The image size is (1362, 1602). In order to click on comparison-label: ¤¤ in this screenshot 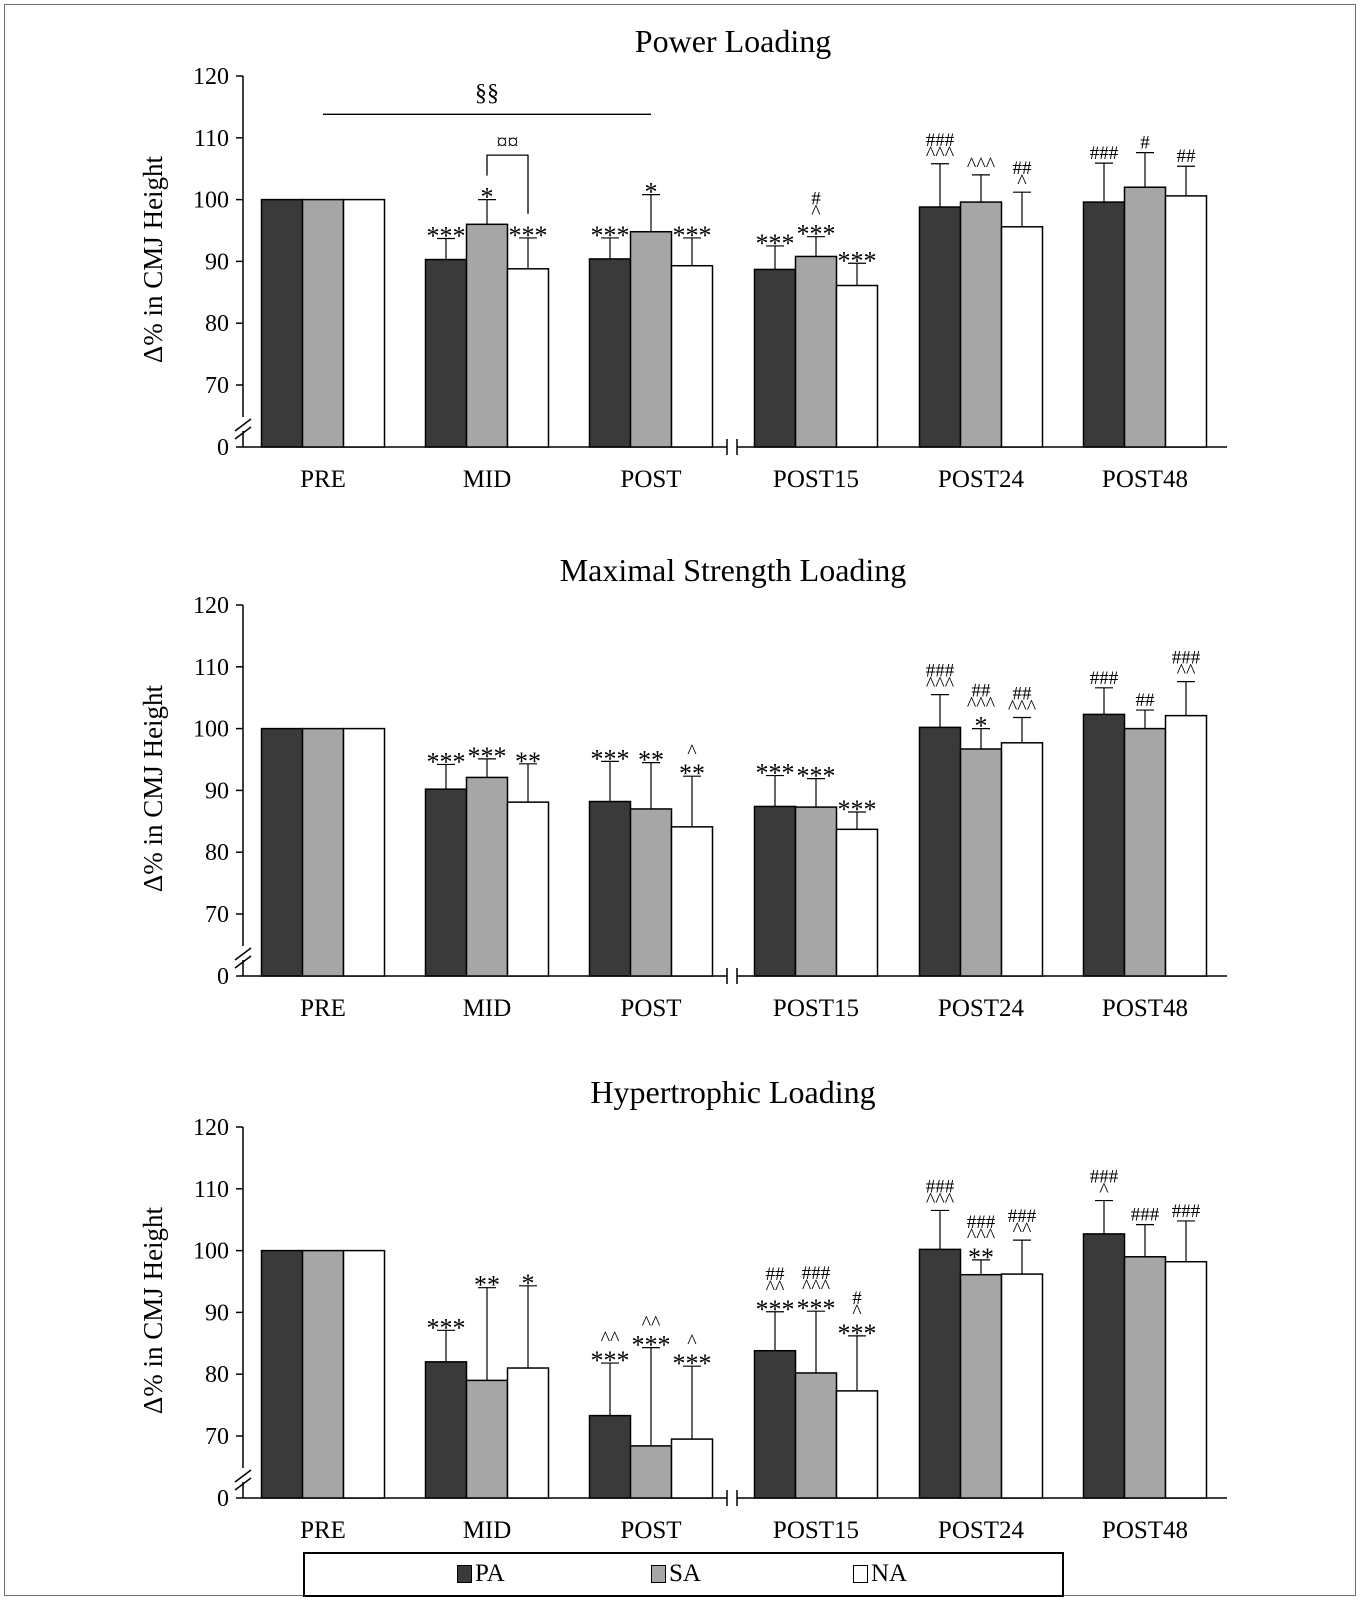, I will do `click(508, 141)`.